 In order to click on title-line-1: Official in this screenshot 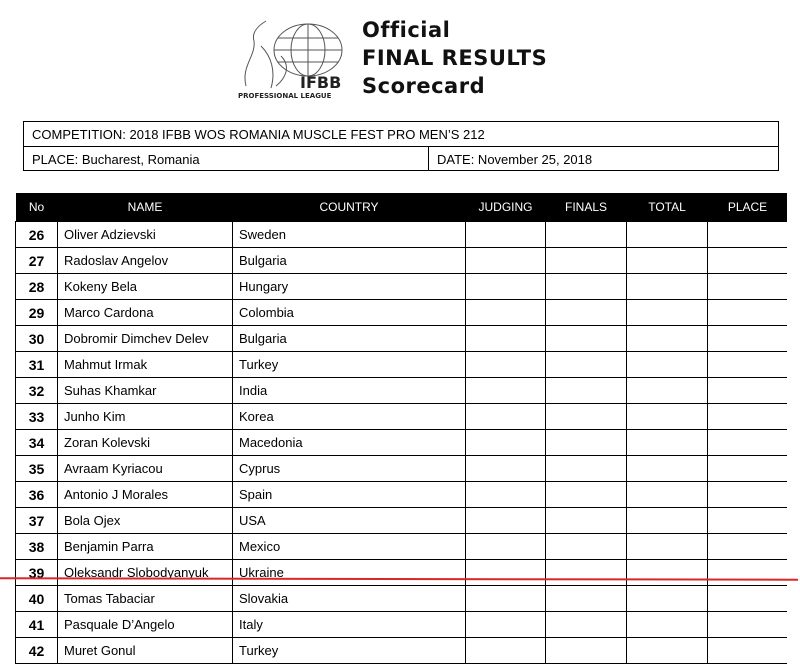, I will do `click(406, 30)`.